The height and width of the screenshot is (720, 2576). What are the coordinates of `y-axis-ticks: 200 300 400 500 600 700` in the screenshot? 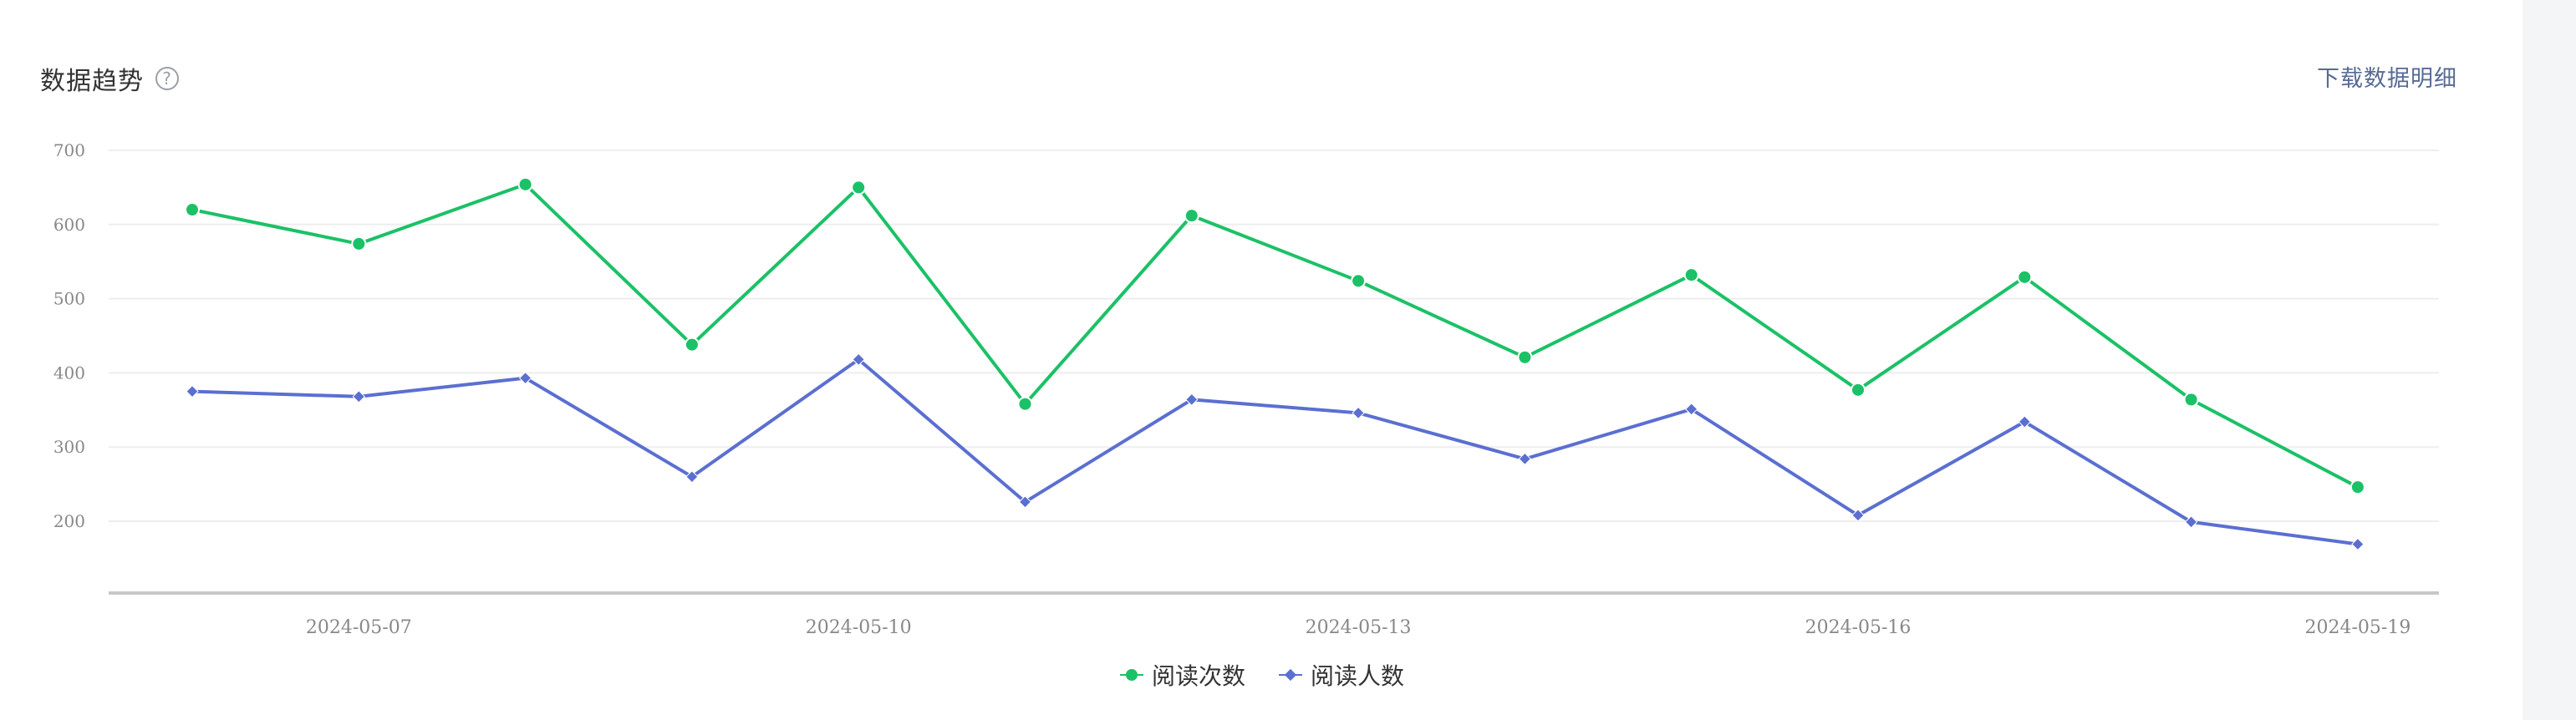 It's located at (69, 335).